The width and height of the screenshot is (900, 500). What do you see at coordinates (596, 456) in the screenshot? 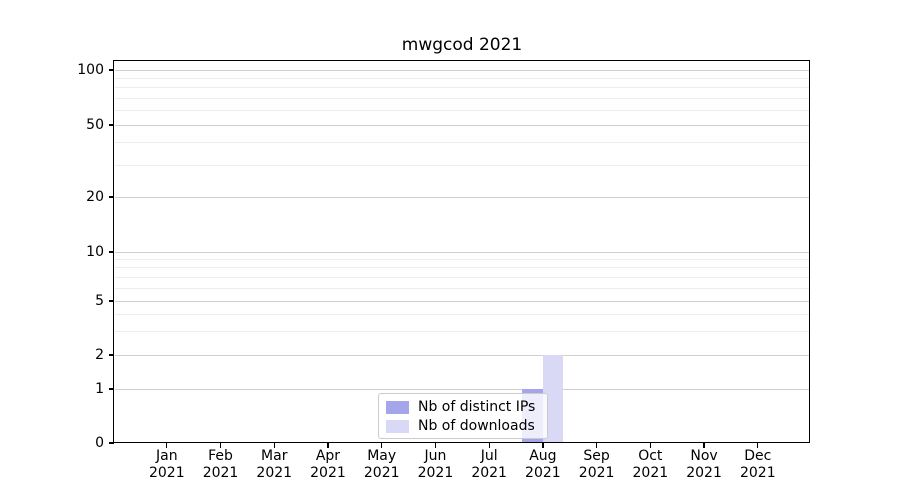
I see `x-tick-month: Sep` at bounding box center [596, 456].